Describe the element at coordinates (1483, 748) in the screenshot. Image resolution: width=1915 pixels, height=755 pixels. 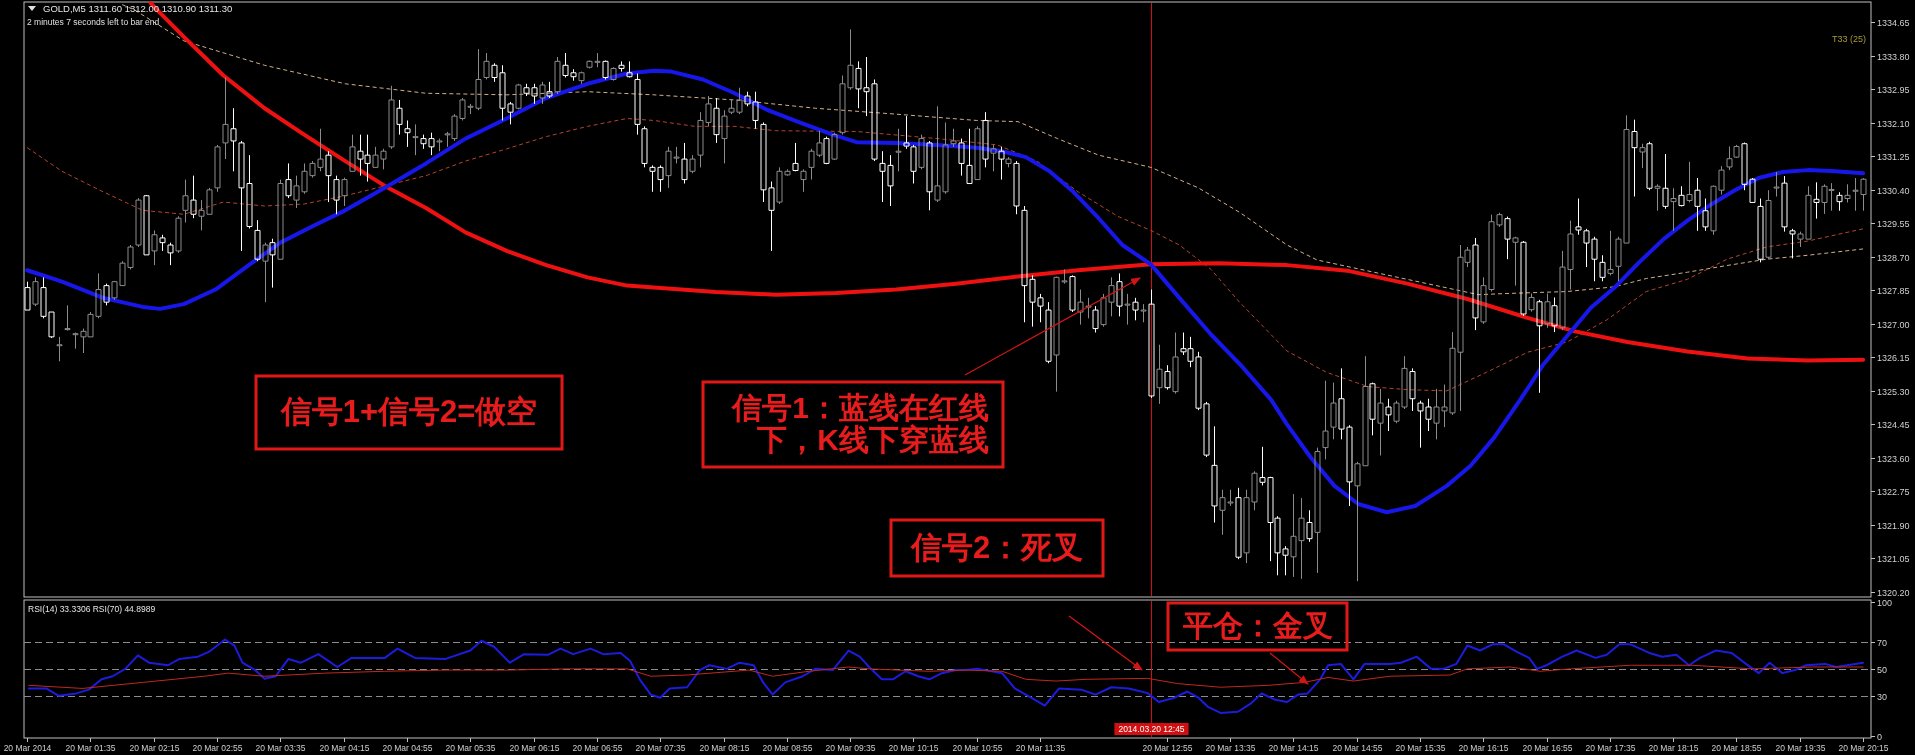
I see `x-tick-label: 20 Mar 16:15` at that location.